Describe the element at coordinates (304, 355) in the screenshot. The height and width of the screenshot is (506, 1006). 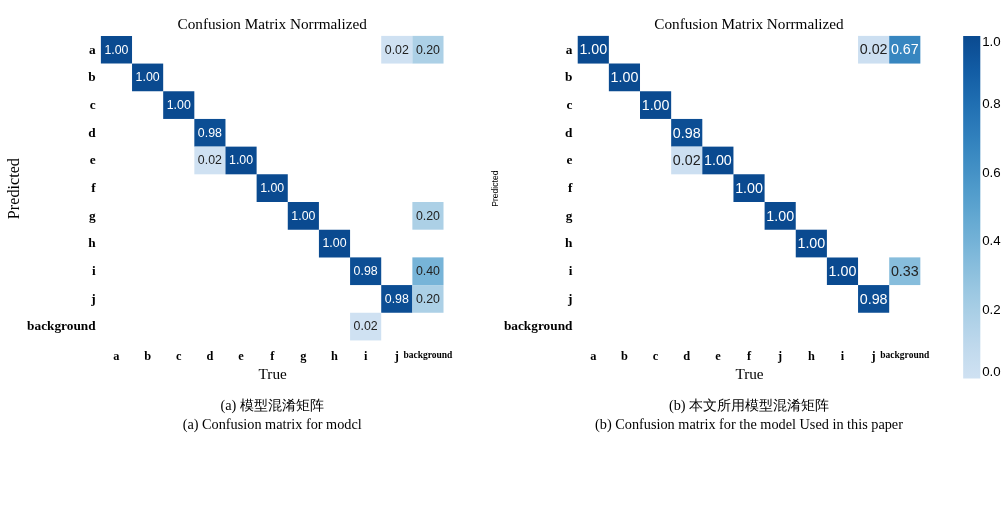
I see `x-tick-label: g` at that location.